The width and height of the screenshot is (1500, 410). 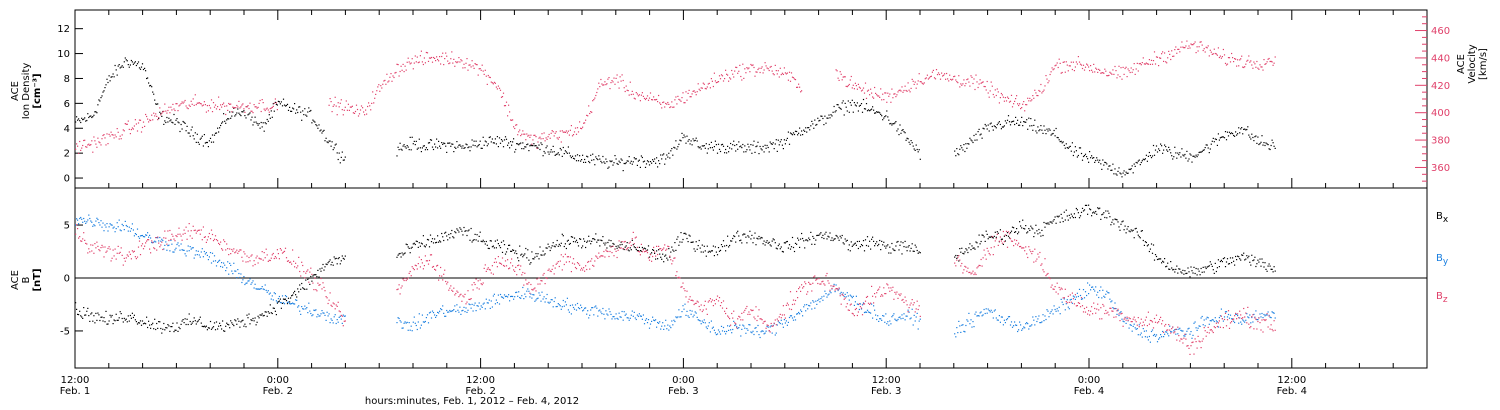 What do you see at coordinates (63, 54) in the screenshot?
I see `y-tick-label: 10` at bounding box center [63, 54].